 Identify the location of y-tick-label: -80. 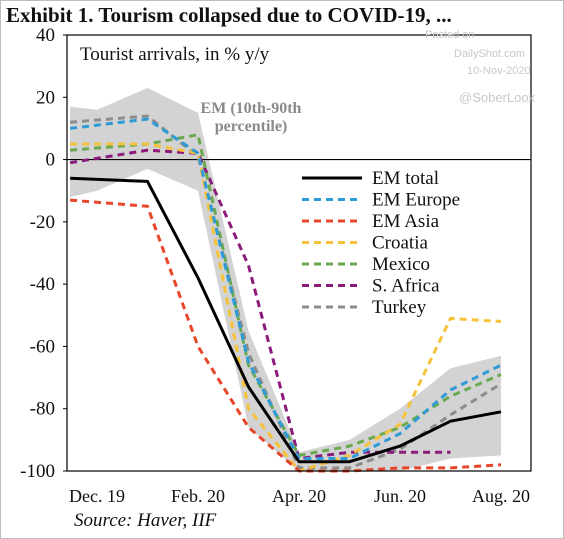
(42, 409).